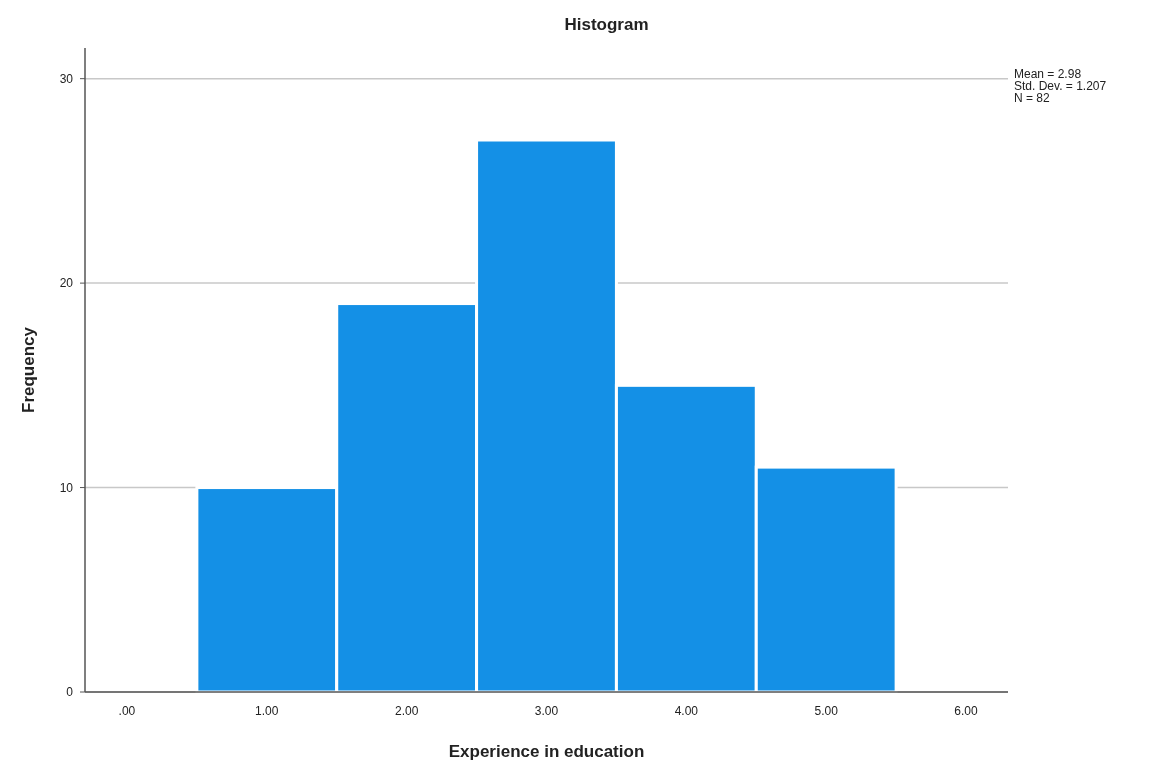 This screenshot has height=771, width=1154. Describe the element at coordinates (606, 24) in the screenshot. I see `chart-title: Histogram` at that location.